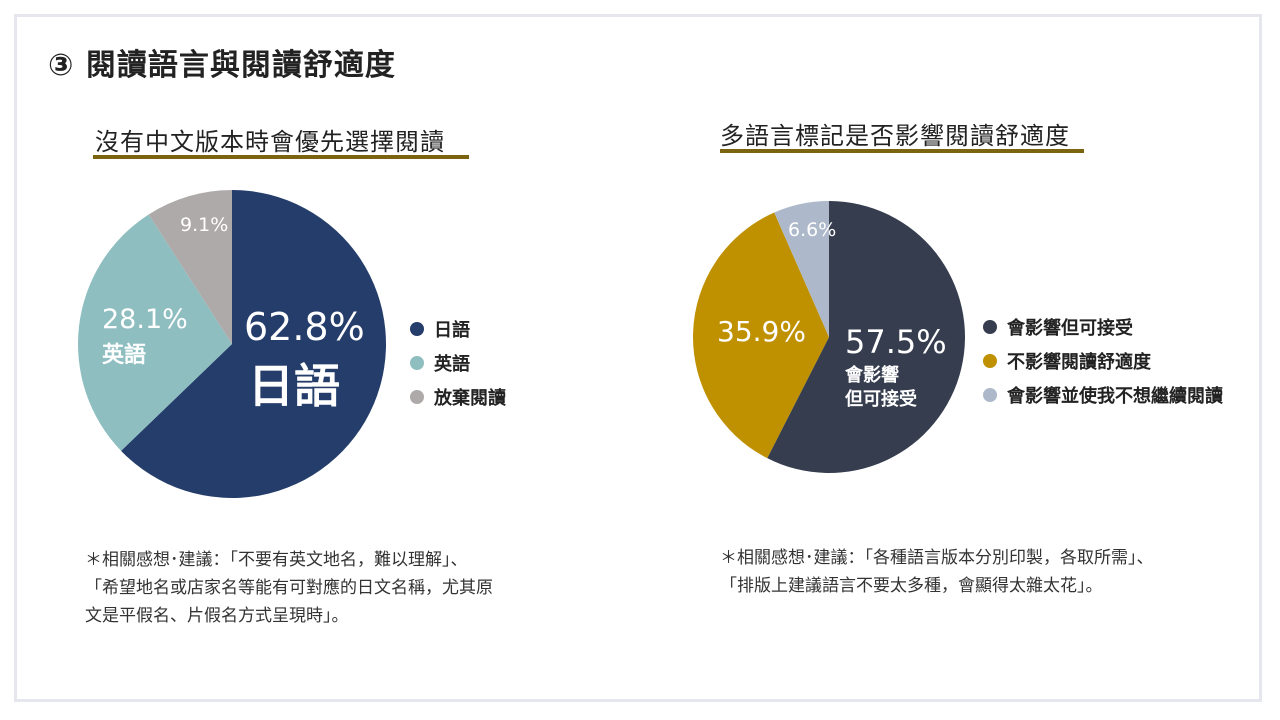 The width and height of the screenshot is (1280, 720). I want to click on slice-value-label: 35.9%, so click(761, 331).